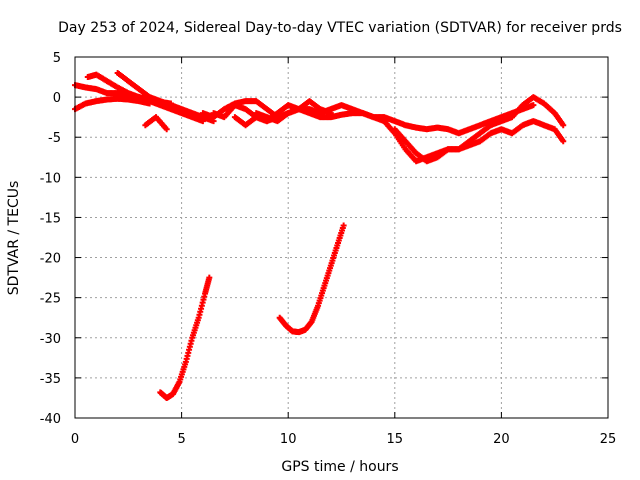  What do you see at coordinates (288, 439) in the screenshot?
I see `x-tick-label: 10` at bounding box center [288, 439].